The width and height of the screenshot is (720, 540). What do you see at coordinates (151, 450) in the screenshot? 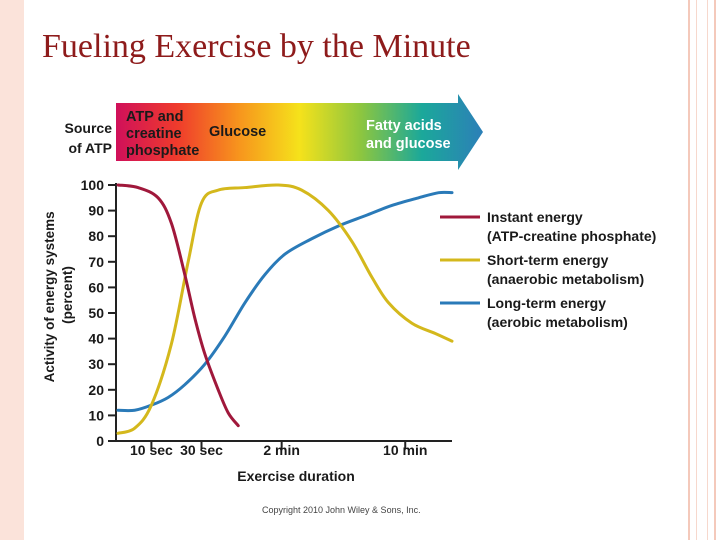
I see `x-tick-label: 10 sec` at bounding box center [151, 450].